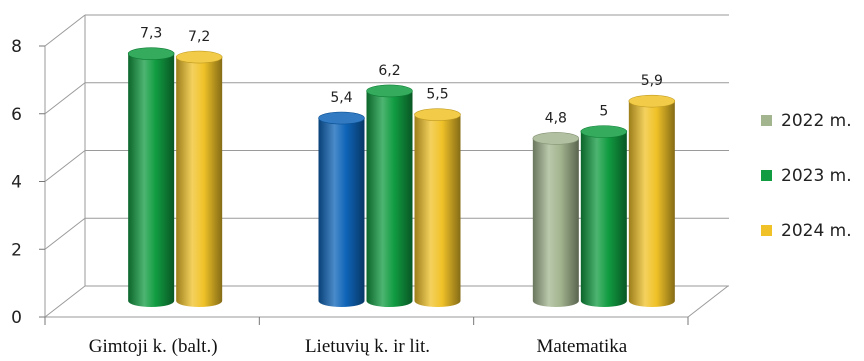 This screenshot has height=361, width=864. Describe the element at coordinates (816, 121) in the screenshot. I see `legend-label: 2022 m.` at that location.